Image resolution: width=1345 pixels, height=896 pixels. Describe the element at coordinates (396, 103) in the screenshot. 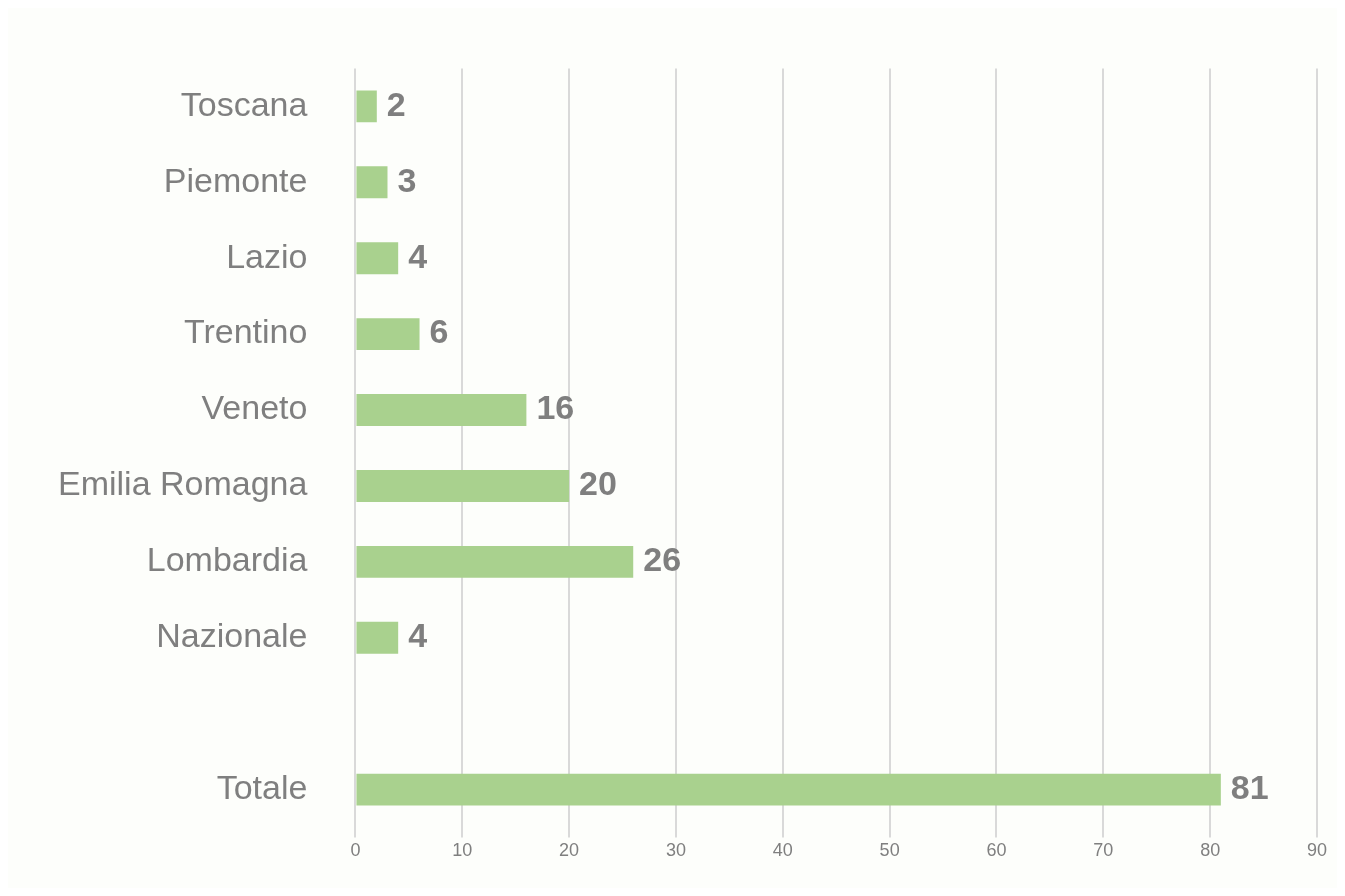

I see `data-label: 2` at that location.